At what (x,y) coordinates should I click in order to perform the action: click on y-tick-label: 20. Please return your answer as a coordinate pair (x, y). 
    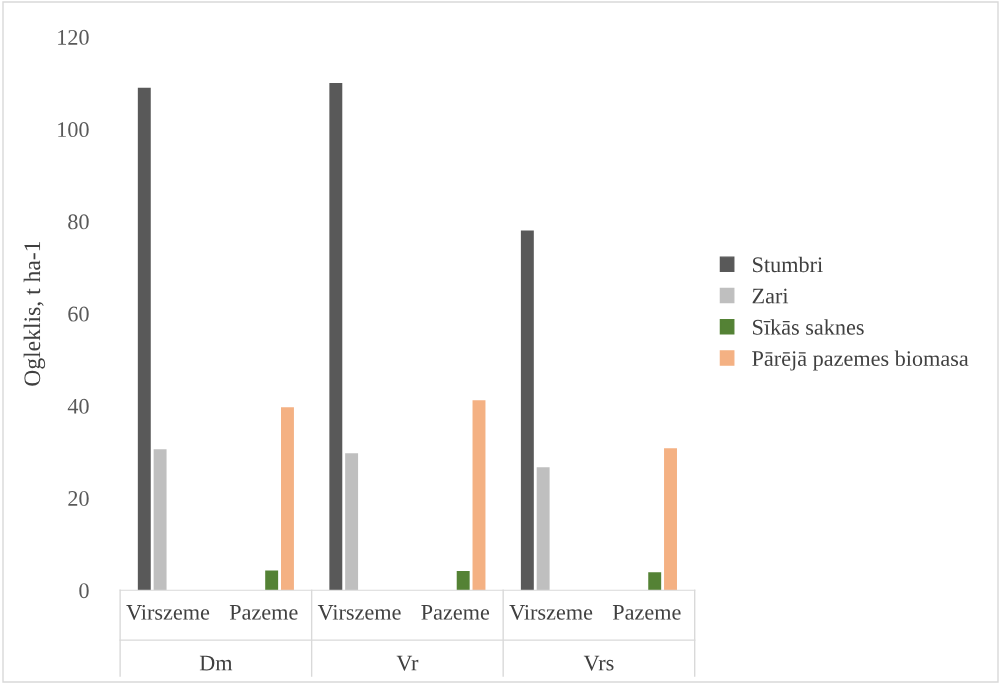
    Looking at the image, I should click on (78, 498).